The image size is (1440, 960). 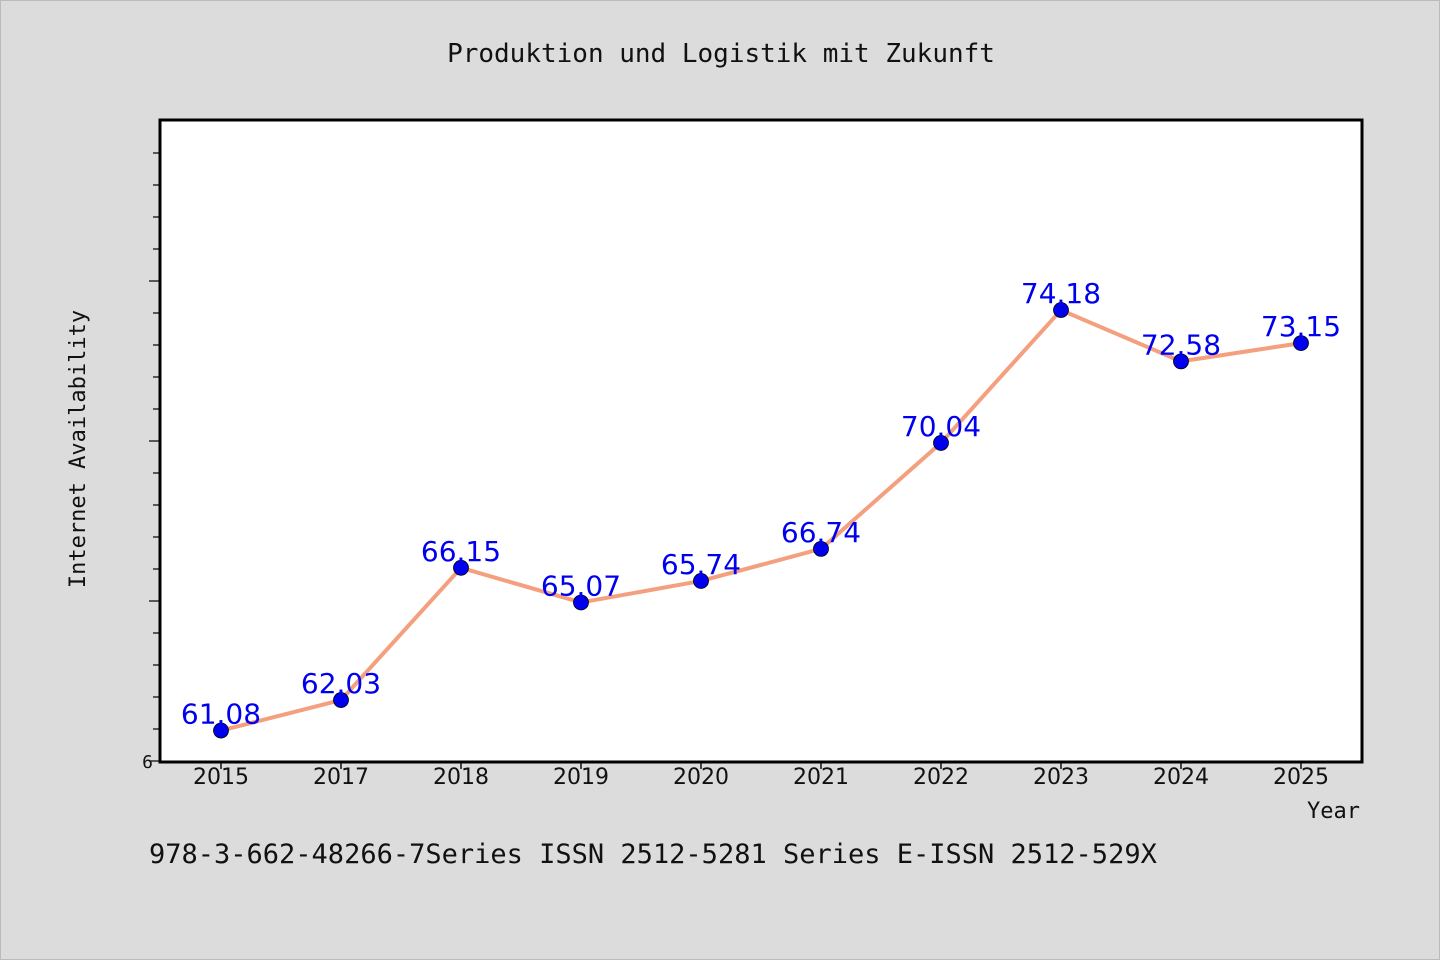 What do you see at coordinates (721, 54) in the screenshot?
I see `chart-title: Produktion und Logistik mit Zukunft` at bounding box center [721, 54].